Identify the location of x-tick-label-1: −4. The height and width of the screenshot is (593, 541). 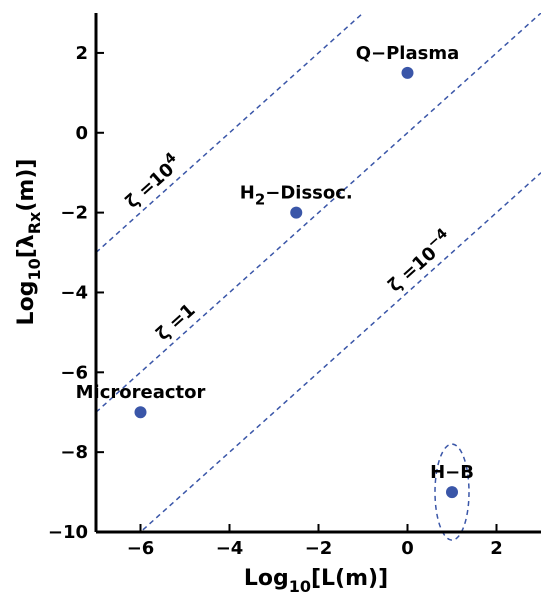
(230, 548).